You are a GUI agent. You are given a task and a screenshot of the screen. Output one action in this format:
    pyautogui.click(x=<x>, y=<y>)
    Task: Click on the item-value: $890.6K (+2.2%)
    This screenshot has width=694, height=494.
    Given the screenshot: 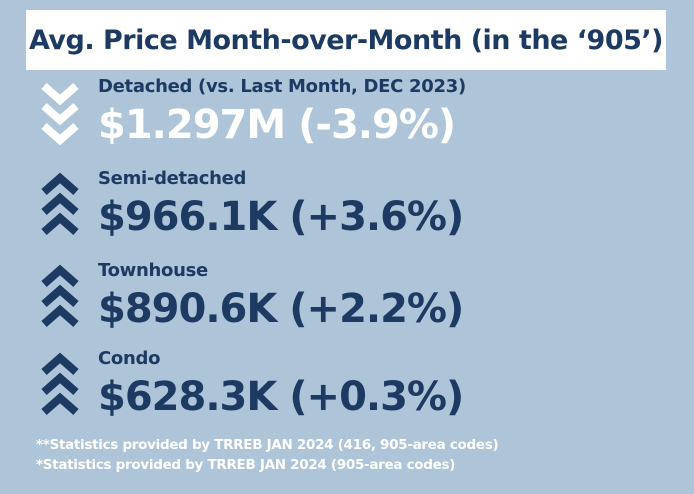 What is the action you would take?
    pyautogui.click(x=281, y=309)
    